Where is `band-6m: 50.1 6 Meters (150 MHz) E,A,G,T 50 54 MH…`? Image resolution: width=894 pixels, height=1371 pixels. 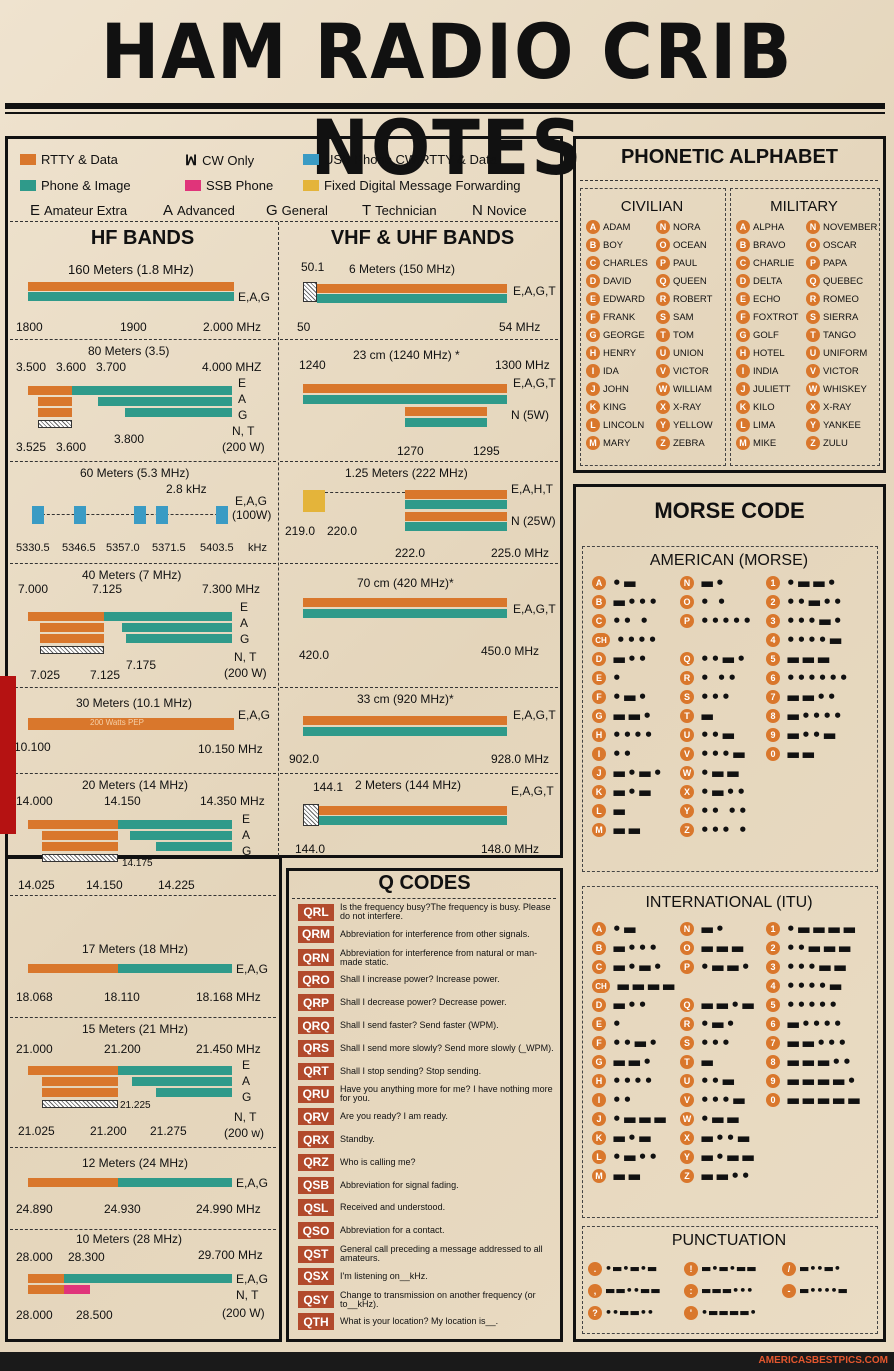 band-6m: 50.1 6 Meters (150 MHz) E,A,G,T 50 54 MH… is located at coordinates (421, 298).